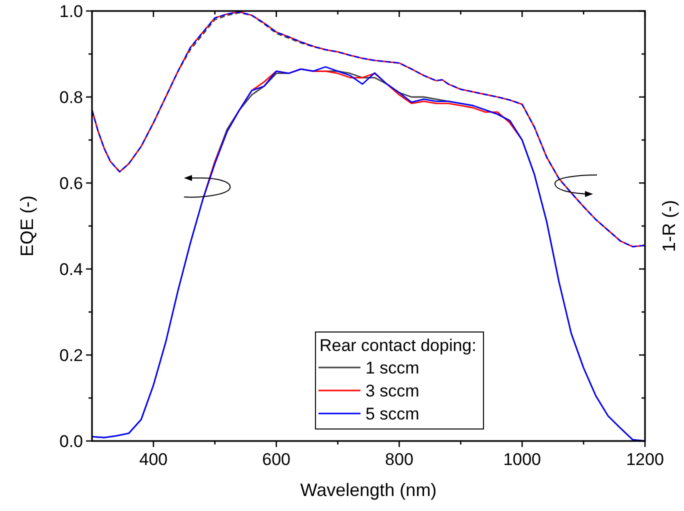  What do you see at coordinates (71, 355) in the screenshot?
I see `y-tick-label: 0.2` at bounding box center [71, 355].